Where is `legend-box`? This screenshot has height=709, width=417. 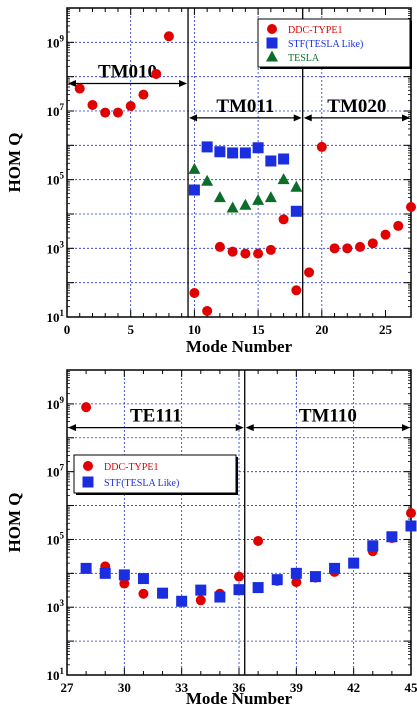 legend-box is located at coordinates (155, 474).